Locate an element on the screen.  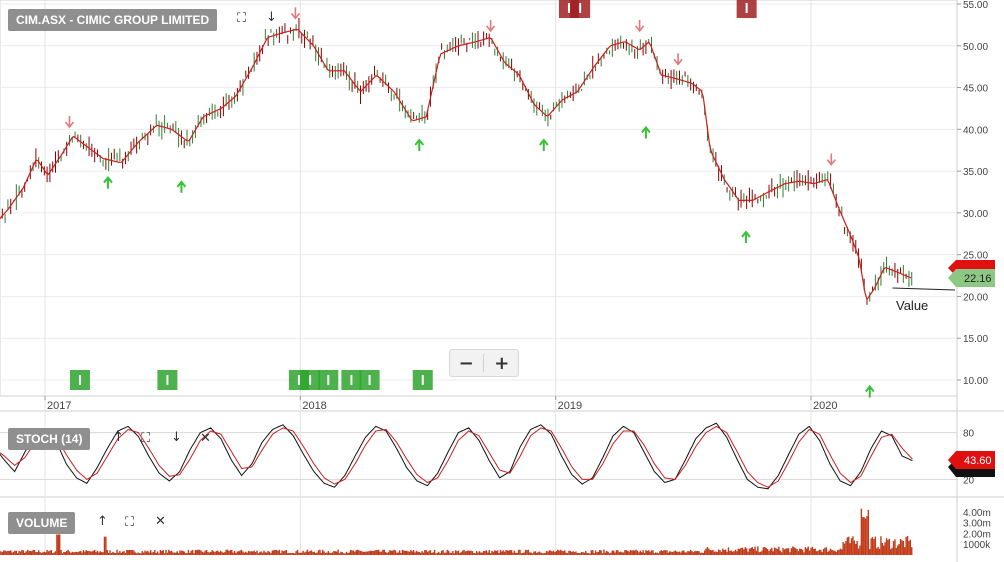
year-tick-label: 2018 is located at coordinates (314, 406).